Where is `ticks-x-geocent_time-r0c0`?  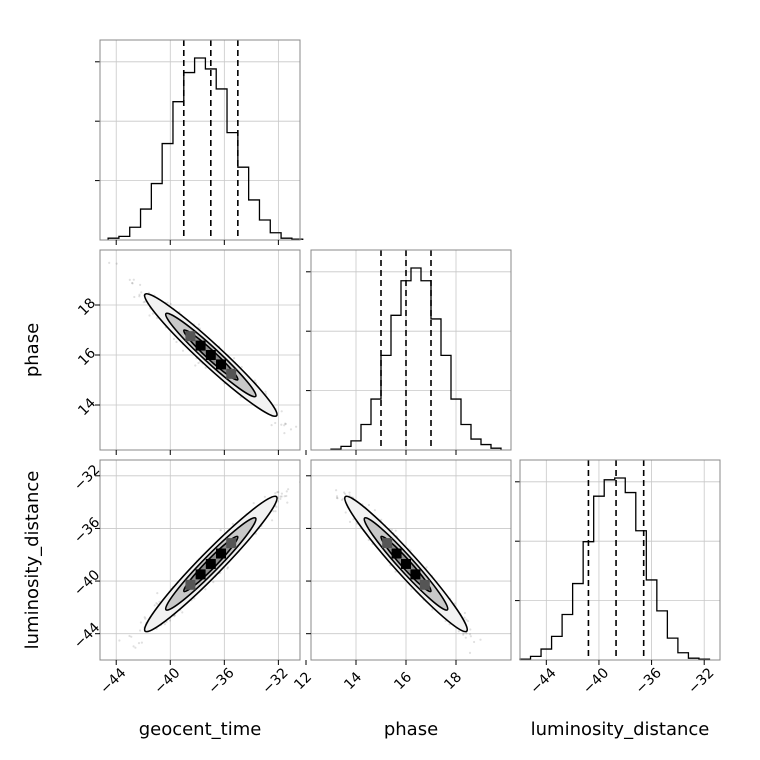 ticks-x-geocent_time-r0c0 is located at coordinates (197, 242).